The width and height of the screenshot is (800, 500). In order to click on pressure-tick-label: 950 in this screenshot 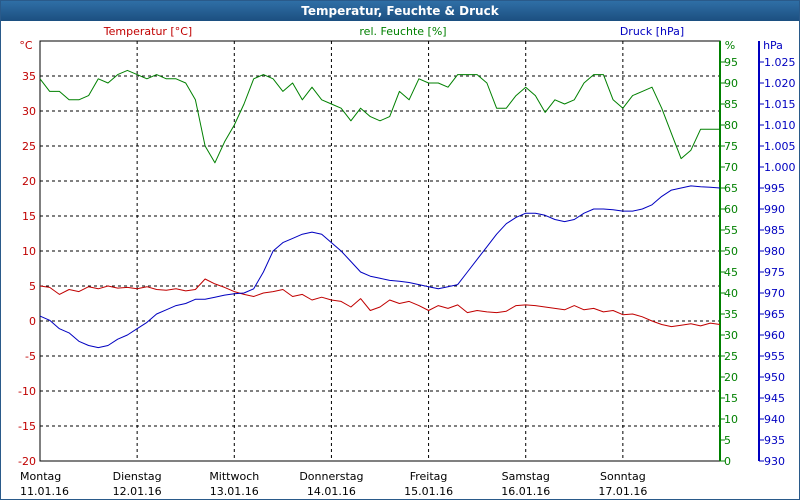, I will do `click(774, 377)`.